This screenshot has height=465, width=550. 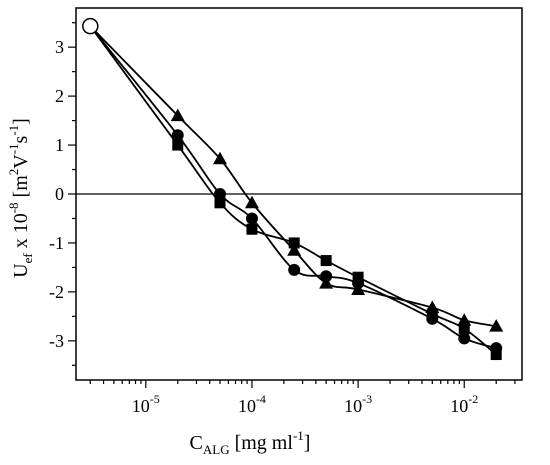 I want to click on y-tick-label: -1, so click(x=56, y=243).